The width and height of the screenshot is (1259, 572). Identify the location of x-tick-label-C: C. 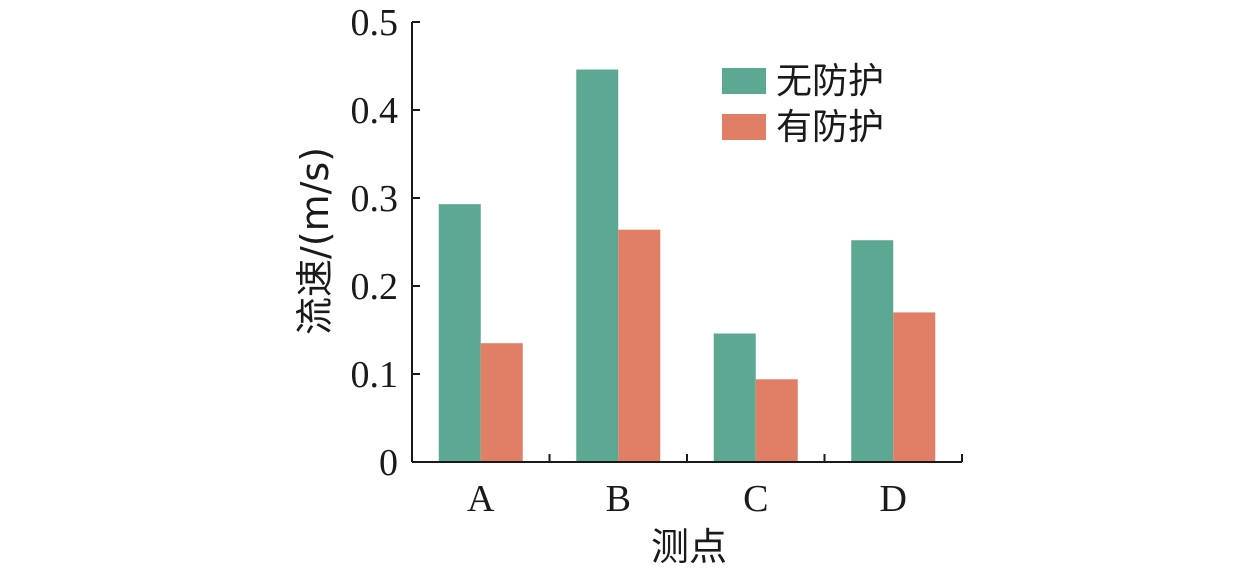
(755, 499).